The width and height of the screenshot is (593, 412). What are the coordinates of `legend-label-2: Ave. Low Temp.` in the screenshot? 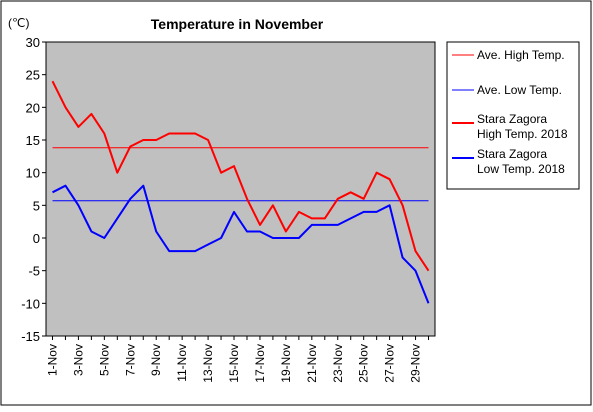 It's located at (519, 90).